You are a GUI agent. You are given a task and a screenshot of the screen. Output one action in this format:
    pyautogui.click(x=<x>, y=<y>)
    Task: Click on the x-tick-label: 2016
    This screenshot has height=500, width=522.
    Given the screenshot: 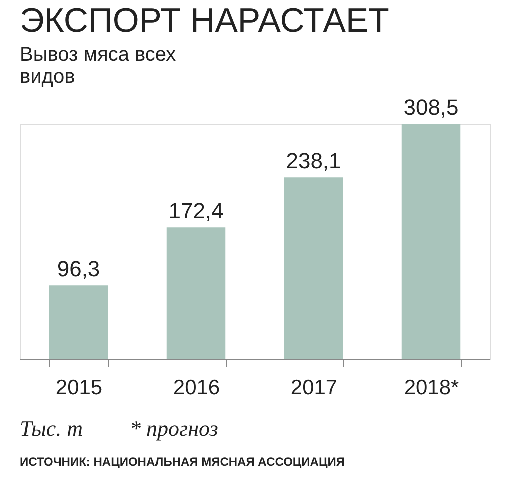 What is the action you would take?
    pyautogui.click(x=196, y=388)
    